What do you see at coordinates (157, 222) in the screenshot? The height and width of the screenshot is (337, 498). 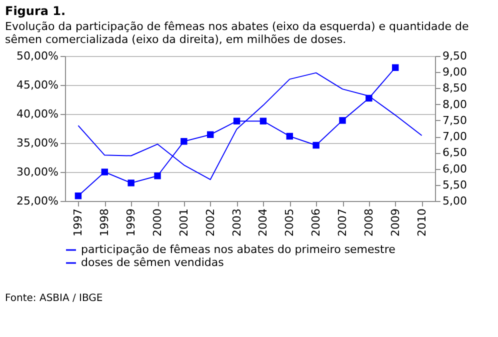 I see `x-tick-label: 2000` at bounding box center [157, 222].